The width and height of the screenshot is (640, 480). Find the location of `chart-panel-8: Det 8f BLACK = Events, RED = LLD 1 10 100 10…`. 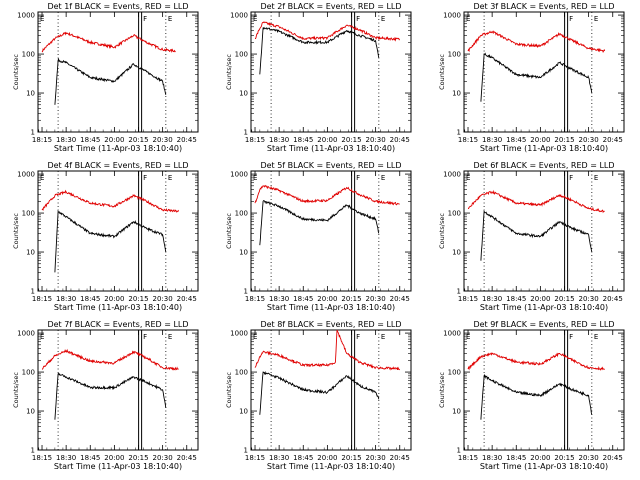

chart-panel-8: Det 8f BLACK = Events, RED = LLD 1 10 100 10… is located at coordinates (318, 395).